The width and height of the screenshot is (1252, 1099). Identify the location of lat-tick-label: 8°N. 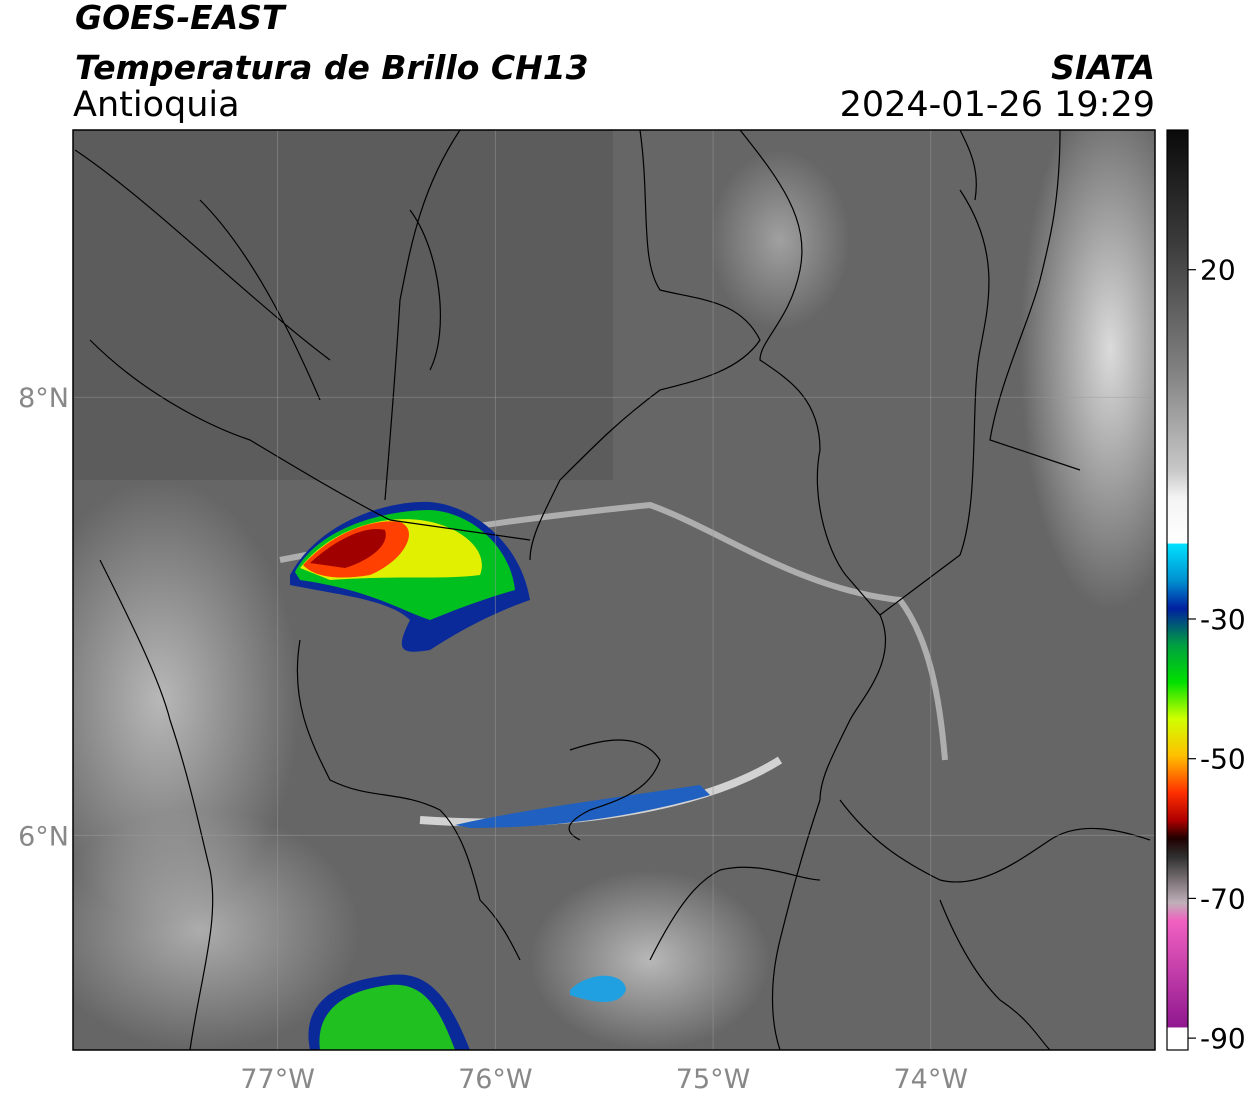
(43, 398).